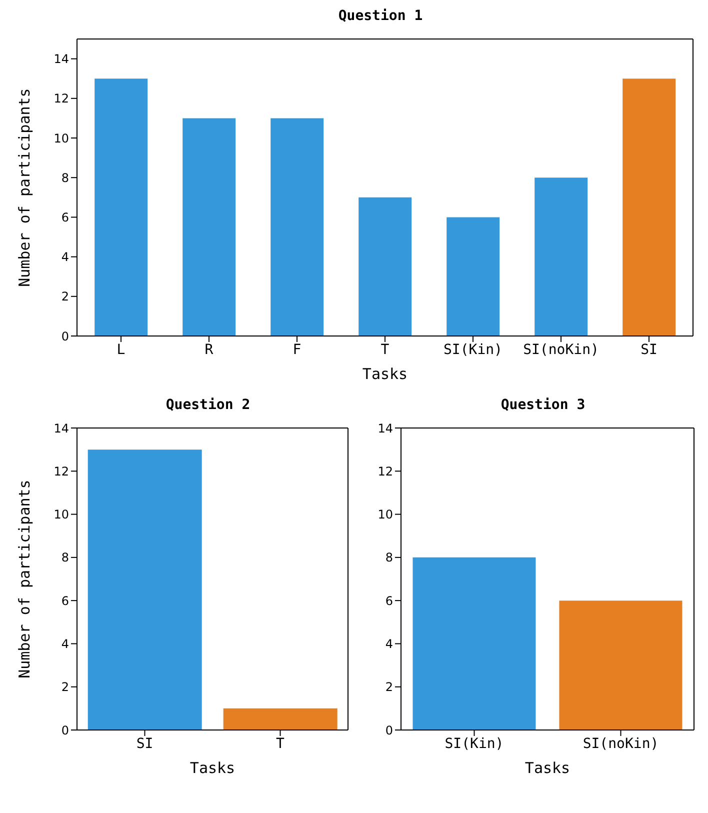 The width and height of the screenshot is (708, 813). I want to click on x-tick-label: F, so click(297, 350).